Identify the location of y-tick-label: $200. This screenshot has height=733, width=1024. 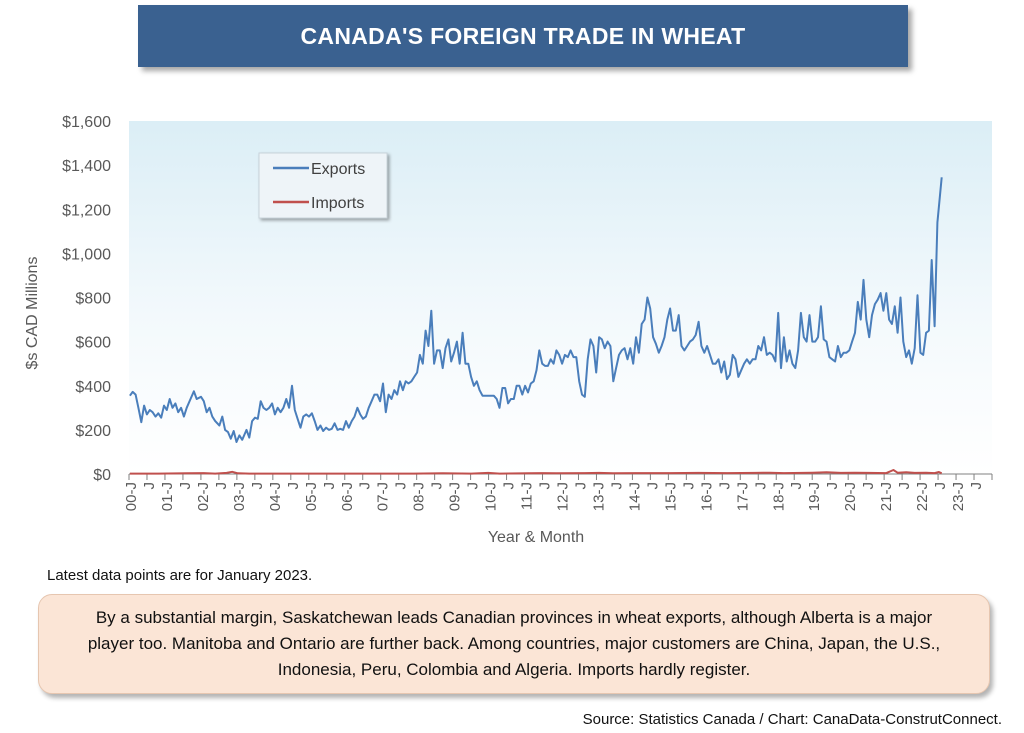
(93, 431).